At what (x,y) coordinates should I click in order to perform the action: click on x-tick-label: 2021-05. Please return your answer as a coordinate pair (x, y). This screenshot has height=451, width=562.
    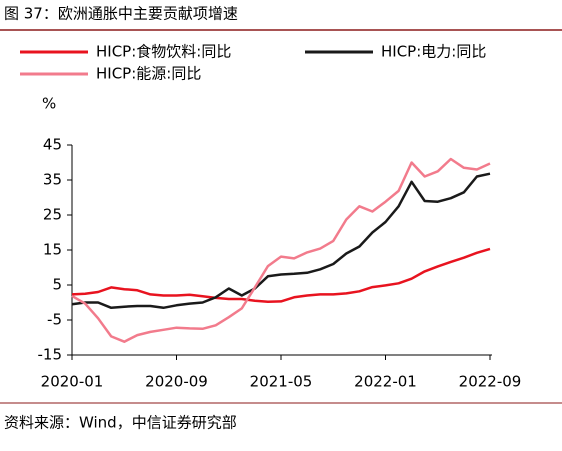
    Looking at the image, I should click on (281, 382).